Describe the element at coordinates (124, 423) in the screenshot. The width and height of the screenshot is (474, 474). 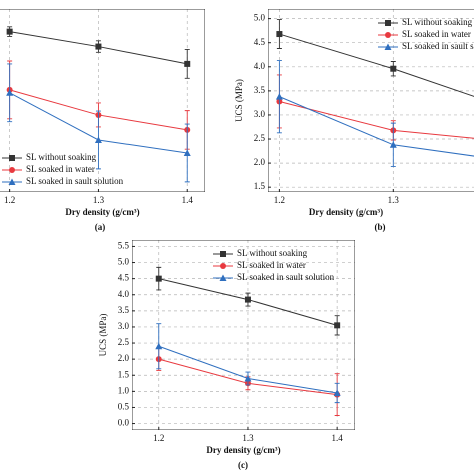
I see `y-tick-label: 0.0` at that location.